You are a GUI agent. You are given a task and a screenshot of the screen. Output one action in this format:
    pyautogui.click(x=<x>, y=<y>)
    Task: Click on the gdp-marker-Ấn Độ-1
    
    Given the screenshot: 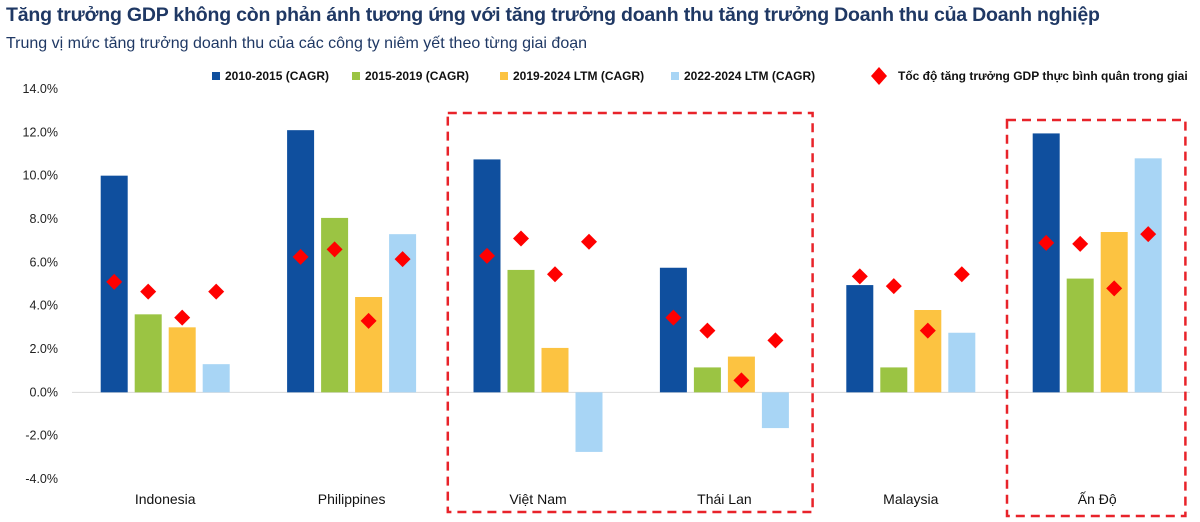 What is the action you would take?
    pyautogui.click(x=1080, y=243)
    